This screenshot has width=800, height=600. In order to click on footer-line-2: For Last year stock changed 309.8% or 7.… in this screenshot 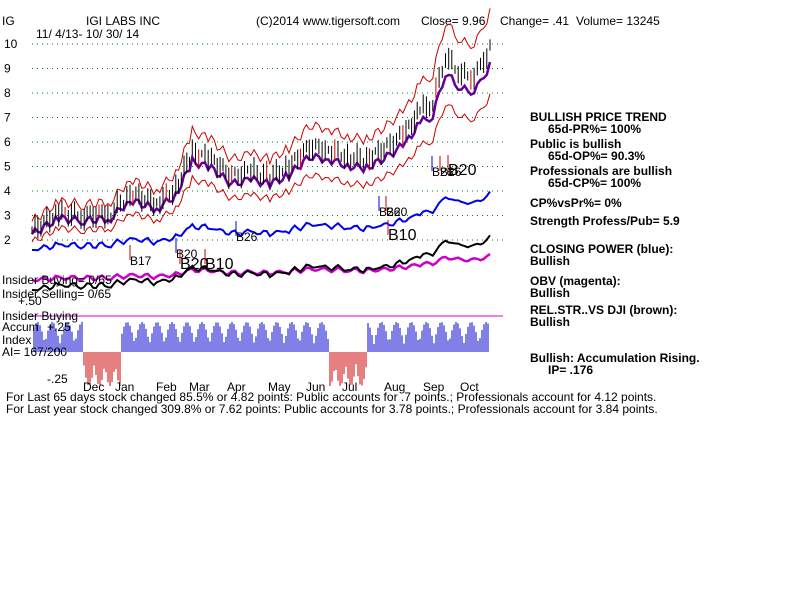, I will do `click(332, 409)`.